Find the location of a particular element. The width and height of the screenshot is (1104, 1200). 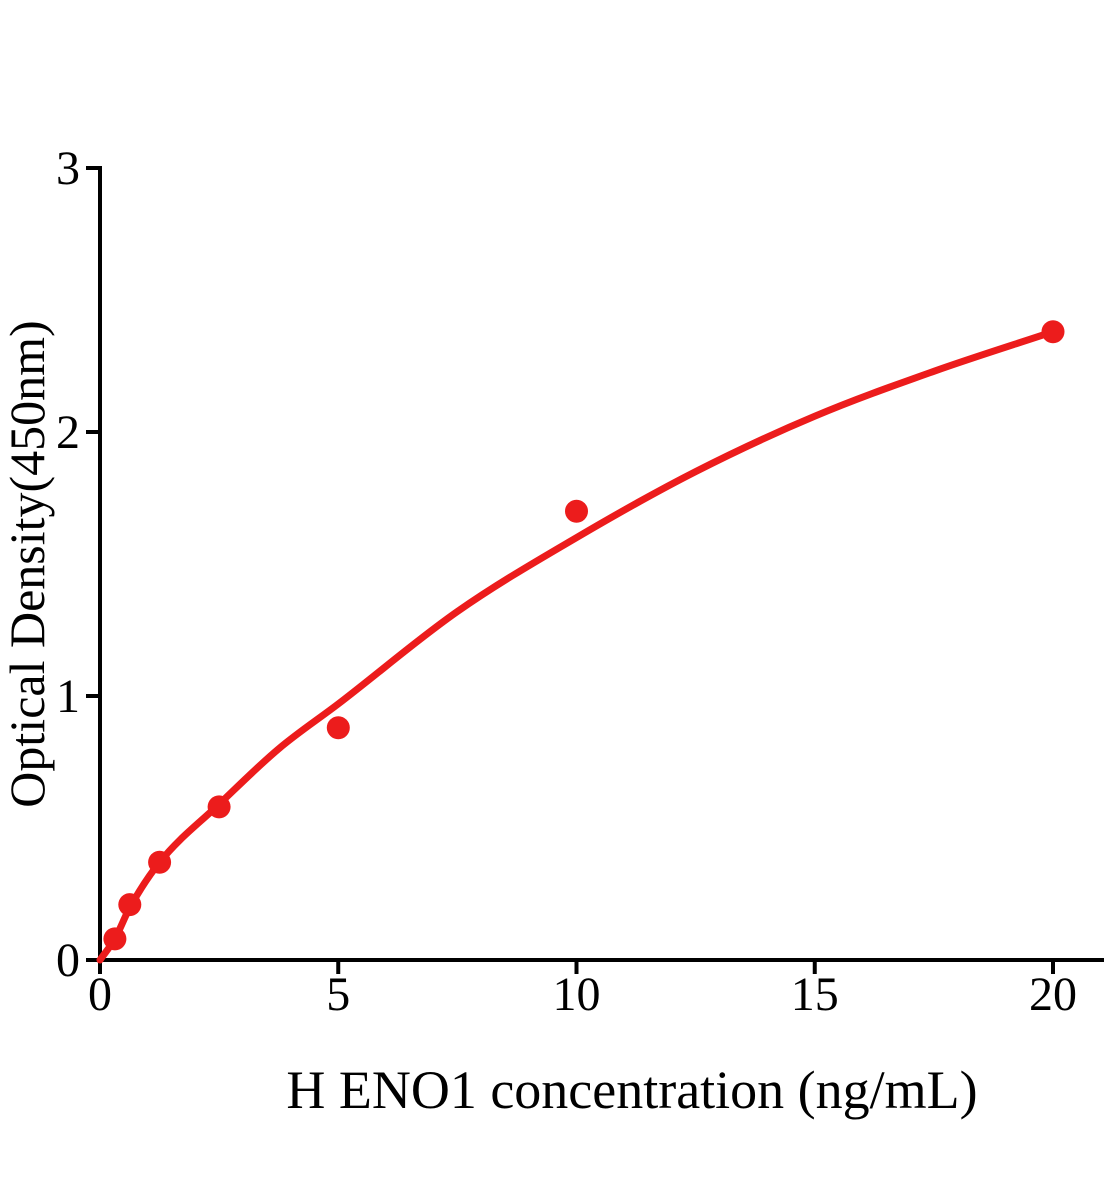

x-tick-label: 5 is located at coordinates (338, 994).